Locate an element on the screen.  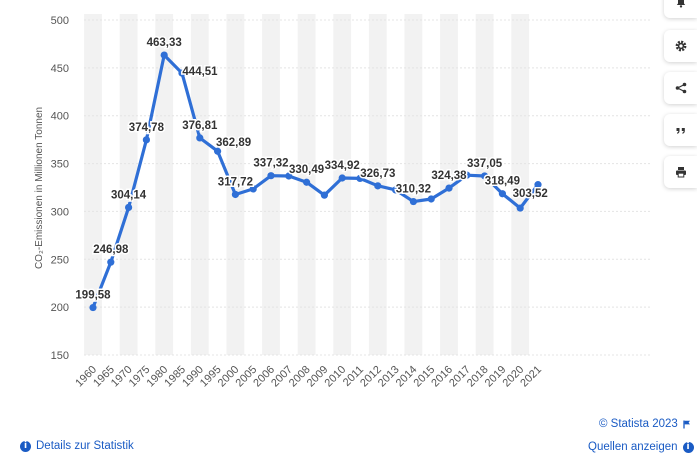
cite-button is located at coordinates (680, 130).